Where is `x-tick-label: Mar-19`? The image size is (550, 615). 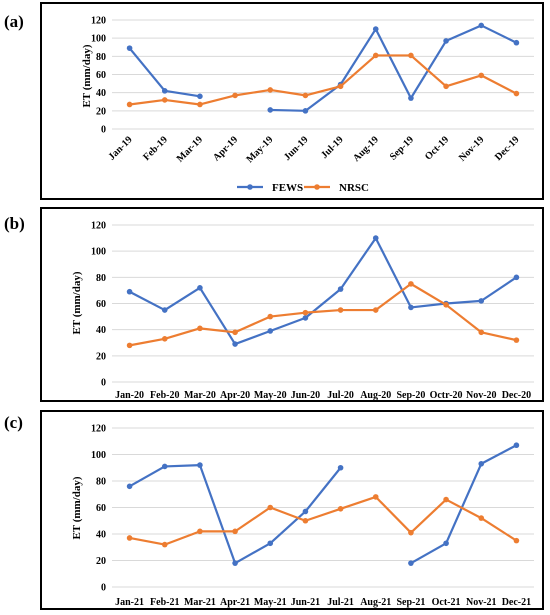
x-tick-label: Mar-19 is located at coordinates (190, 149).